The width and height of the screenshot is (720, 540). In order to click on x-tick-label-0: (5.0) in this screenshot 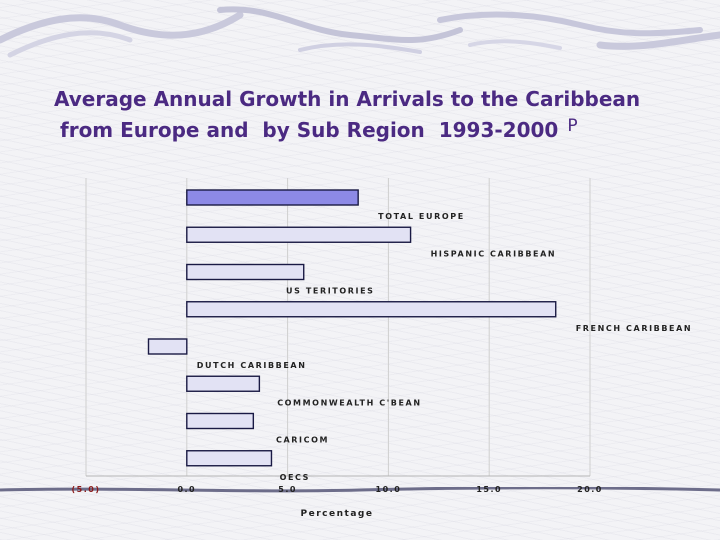, I will do `click(86, 489)`.